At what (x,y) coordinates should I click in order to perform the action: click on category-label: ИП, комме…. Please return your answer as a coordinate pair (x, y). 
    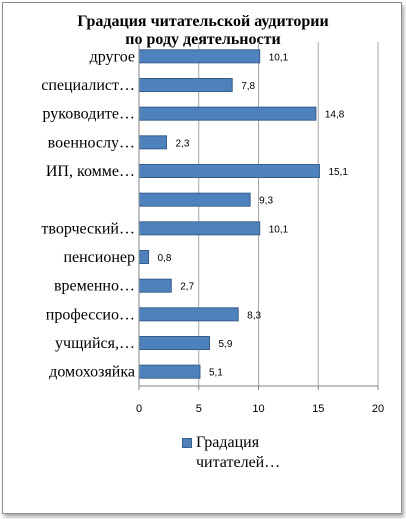
    Looking at the image, I should click on (90, 171).